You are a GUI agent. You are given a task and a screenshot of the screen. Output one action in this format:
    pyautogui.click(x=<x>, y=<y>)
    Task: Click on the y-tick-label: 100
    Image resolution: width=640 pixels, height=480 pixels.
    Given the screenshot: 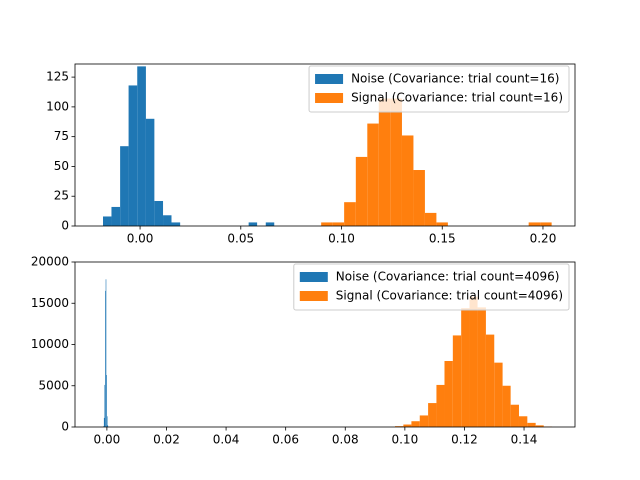 What is the action you would take?
    pyautogui.click(x=57, y=106)
    